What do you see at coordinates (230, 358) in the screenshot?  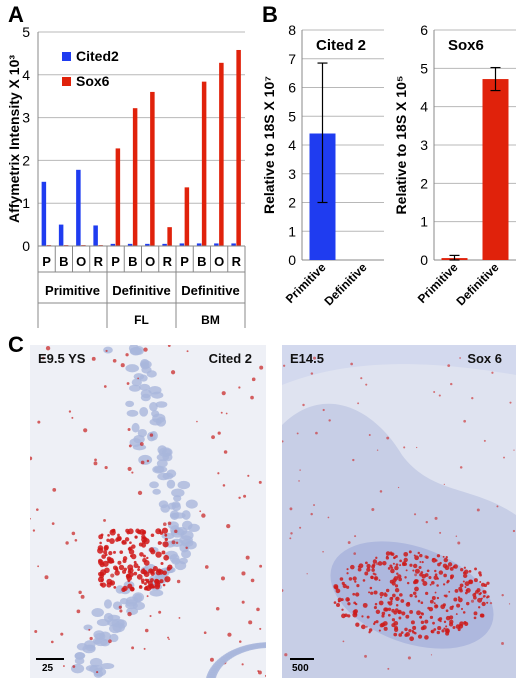 I see `image-right-label: Cited 2` at bounding box center [230, 358].